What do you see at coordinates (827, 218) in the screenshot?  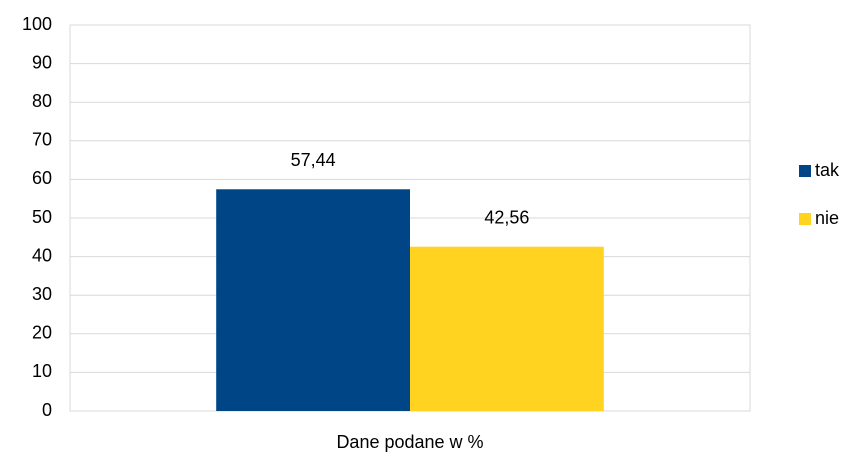 I see `legend-label: nie` at bounding box center [827, 218].